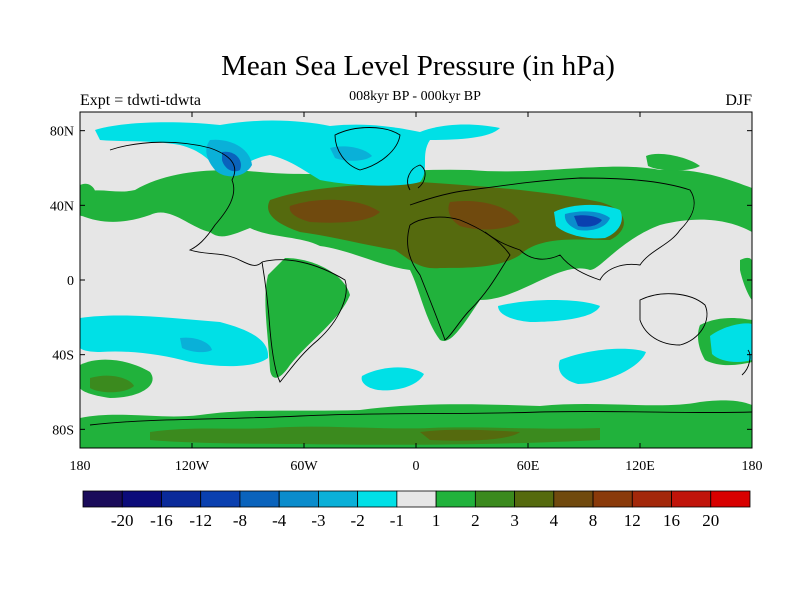 This screenshot has height=600, width=800. What do you see at coordinates (122, 520) in the screenshot?
I see `colorbar-label: -20` at bounding box center [122, 520].